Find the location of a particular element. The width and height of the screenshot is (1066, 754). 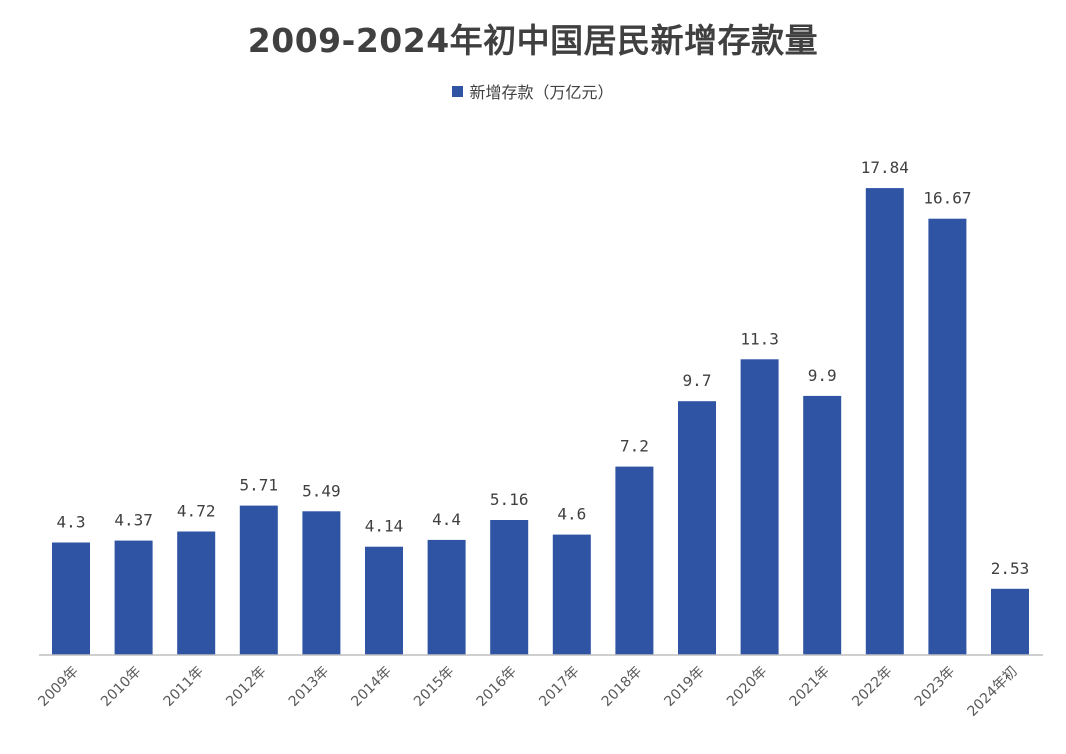

x-tick-label: 2018年 is located at coordinates (622, 687).